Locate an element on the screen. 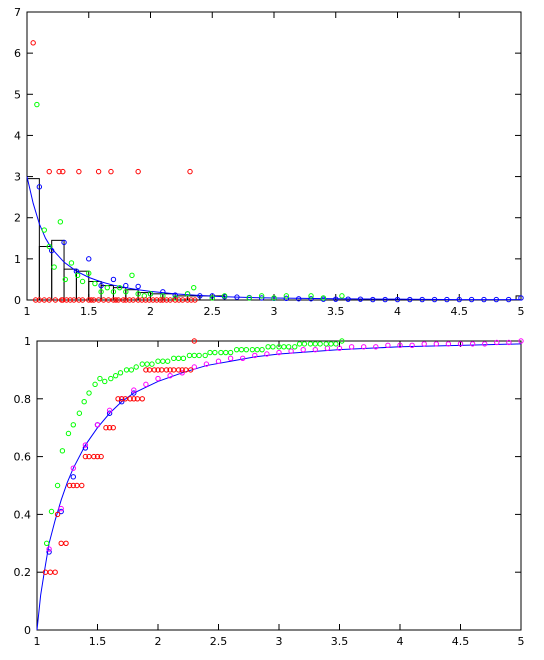 The image size is (544, 660). y-tick-label: 6 is located at coordinates (17, 53).